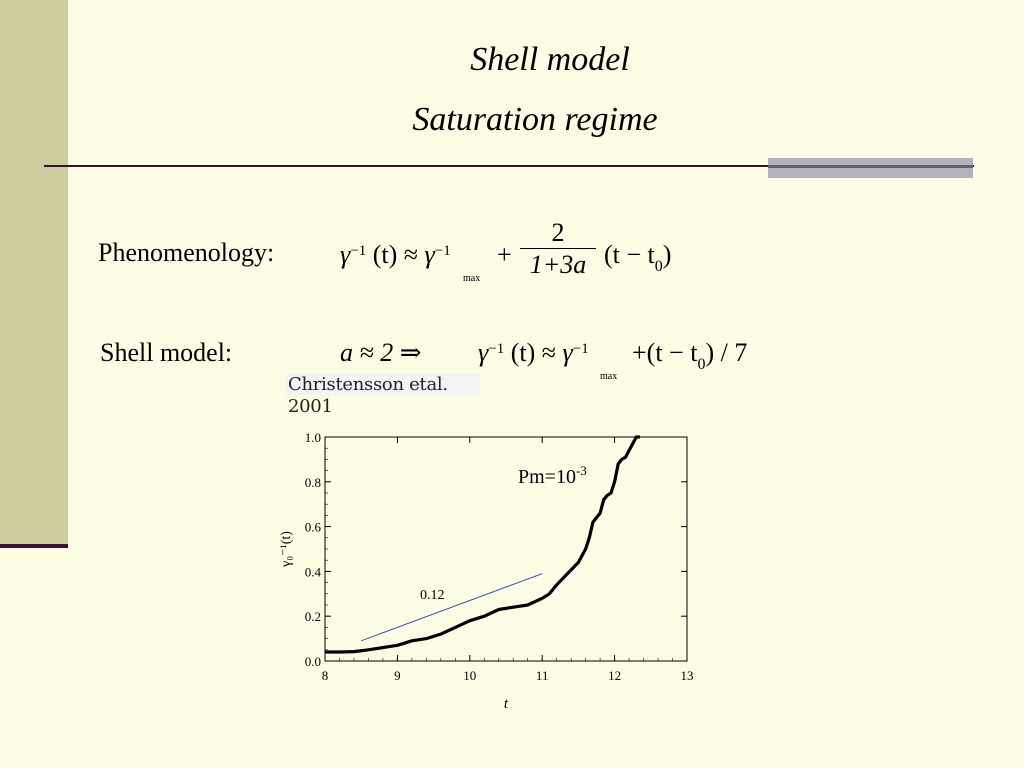 Image resolution: width=1024 pixels, height=768 pixels. What do you see at coordinates (581, 470) in the screenshot?
I see `pm-annotation-exp: -3` at bounding box center [581, 470].